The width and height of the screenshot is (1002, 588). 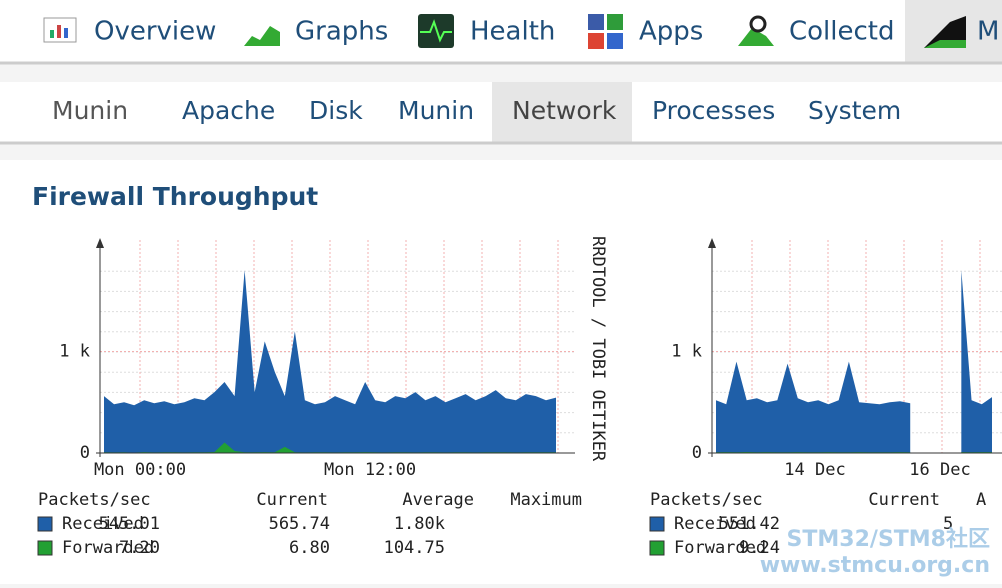 What do you see at coordinates (336, 110) in the screenshot?
I see `subnav-tab: Disk` at bounding box center [336, 110].